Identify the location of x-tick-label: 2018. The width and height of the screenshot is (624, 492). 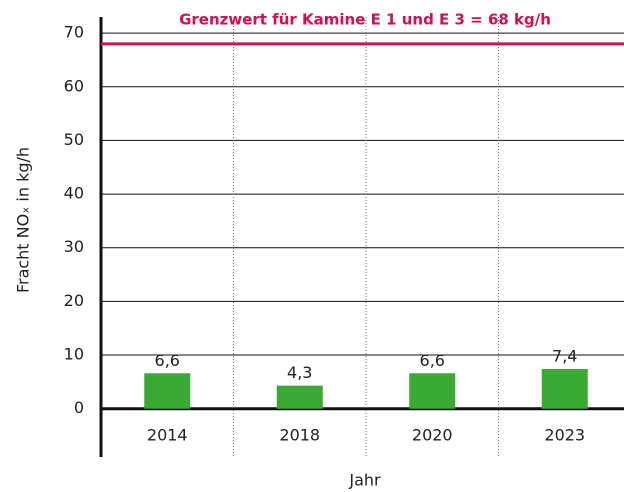
(299, 435).